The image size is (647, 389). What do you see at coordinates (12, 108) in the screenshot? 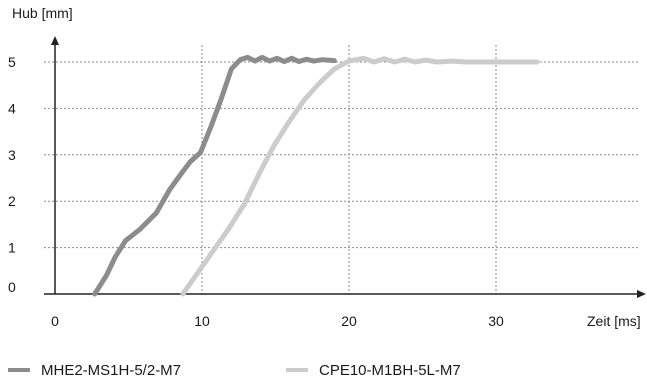
I see `y-tick-label-4: 4` at bounding box center [12, 108].